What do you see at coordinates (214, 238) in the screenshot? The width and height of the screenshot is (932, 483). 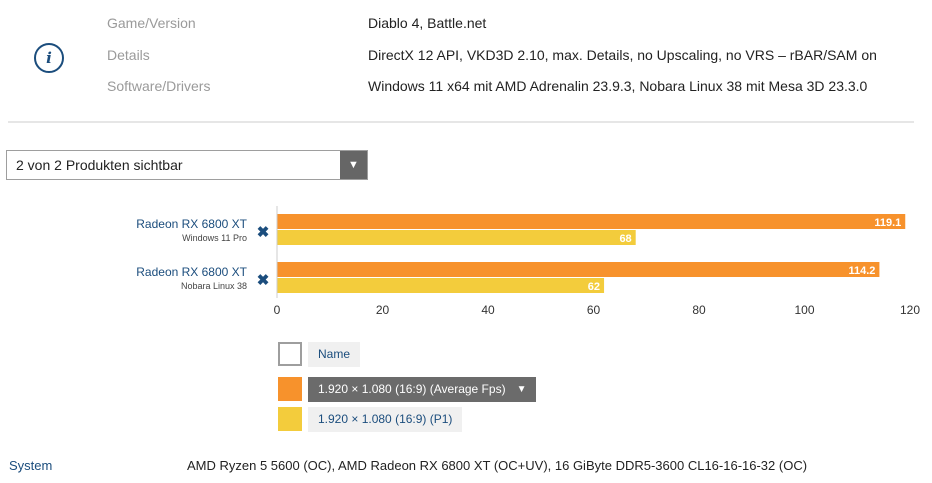 I see `product-sub-label: Windows 11 Pro` at bounding box center [214, 238].